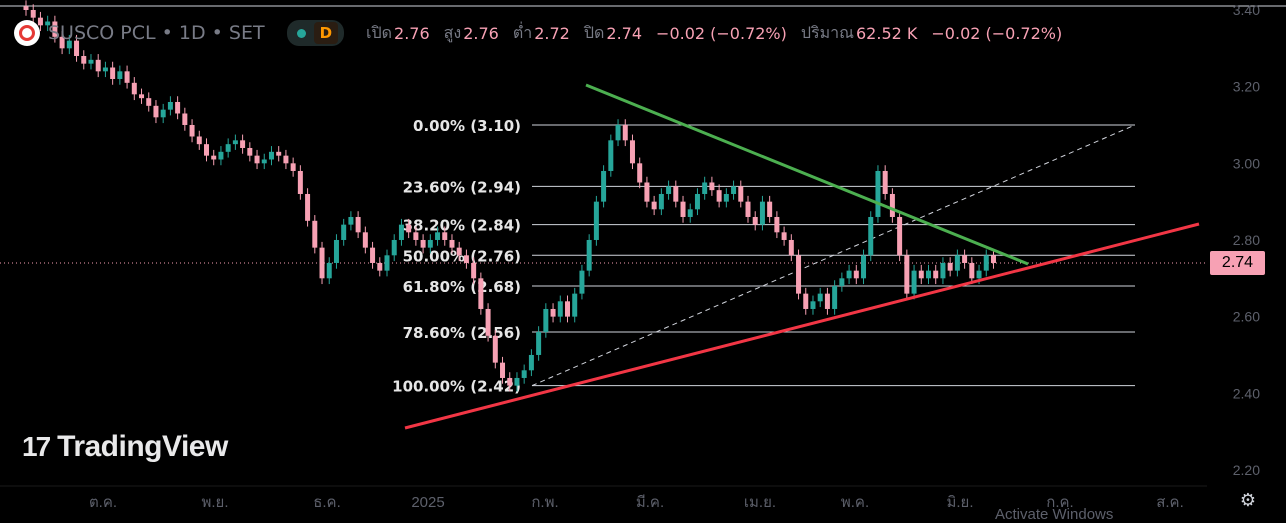  Describe the element at coordinates (456, 387) in the screenshot. I see `fib-level-label: 100.00% (2.42)` at that location.